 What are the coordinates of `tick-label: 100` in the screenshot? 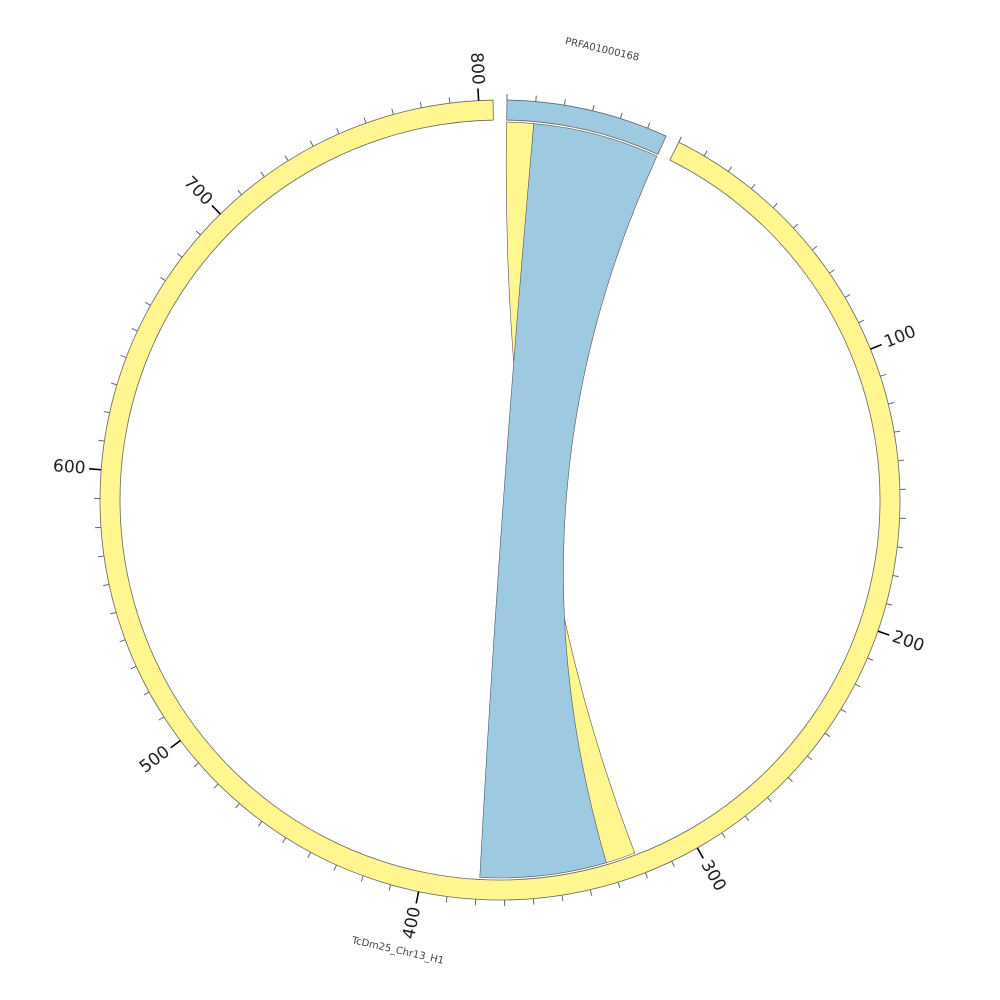 It's located at (900, 337).